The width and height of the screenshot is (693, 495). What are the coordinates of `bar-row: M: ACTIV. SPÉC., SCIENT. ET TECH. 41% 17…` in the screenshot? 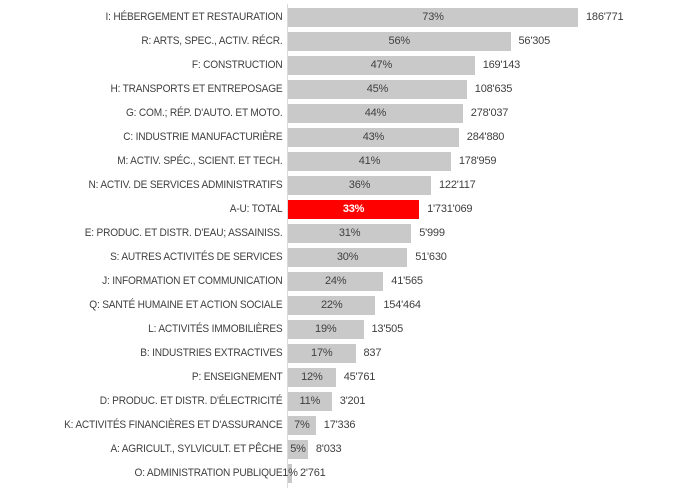 It's located at (346, 161).